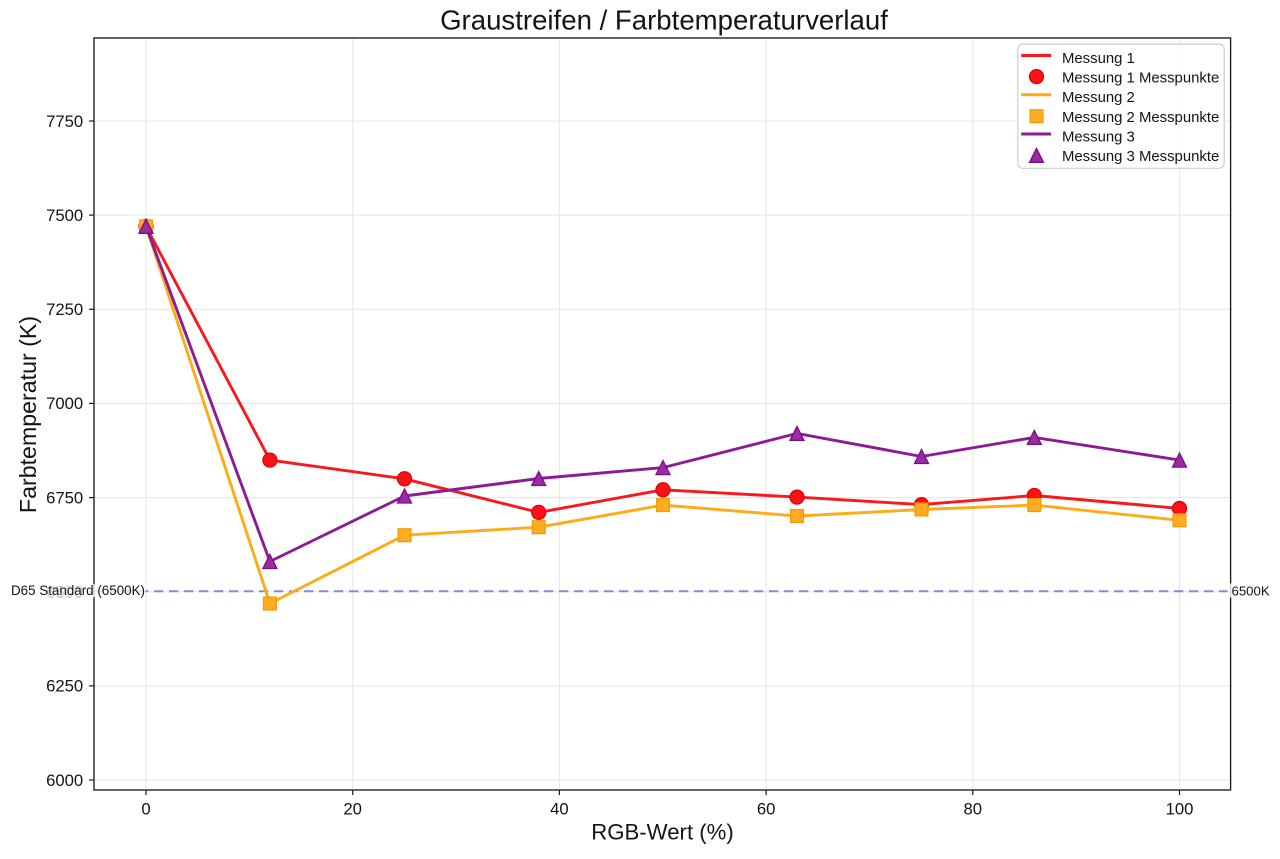 The image size is (1280, 859). I want to click on svg-text: Messung 2, so click(1098, 98).